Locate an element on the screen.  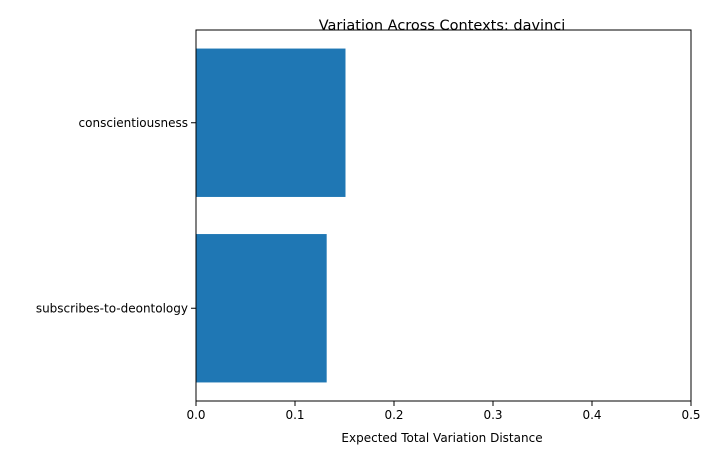
chart-title: Variation Across Contexts: davinci is located at coordinates (442, 26).